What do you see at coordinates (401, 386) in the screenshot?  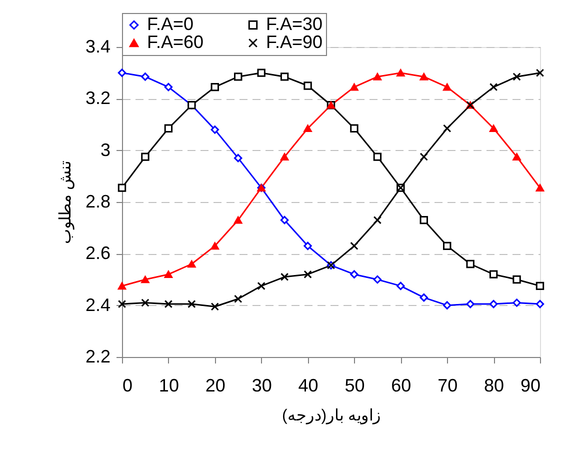 I see `x-tick-label: 60` at bounding box center [401, 386].